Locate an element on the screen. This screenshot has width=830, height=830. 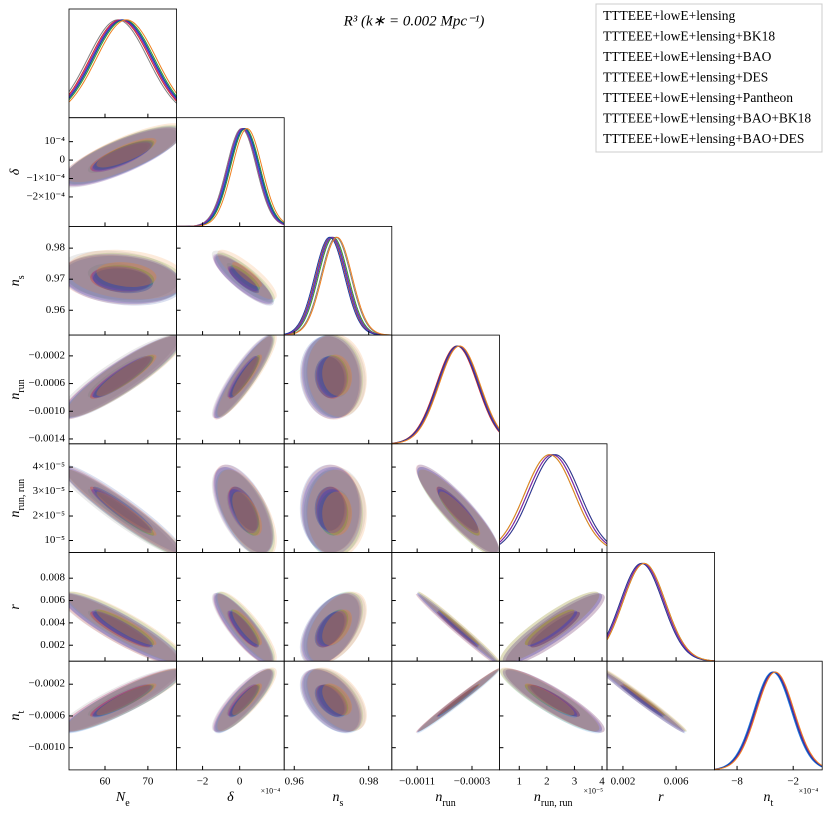
x-tick-label: 60 is located at coordinates (106, 781).